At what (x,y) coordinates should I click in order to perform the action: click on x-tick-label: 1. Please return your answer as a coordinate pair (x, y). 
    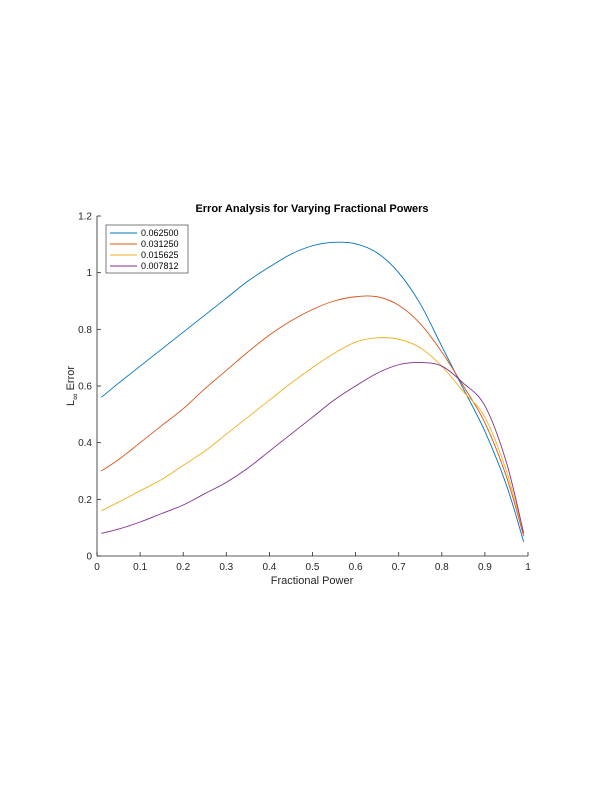
    Looking at the image, I should click on (528, 567).